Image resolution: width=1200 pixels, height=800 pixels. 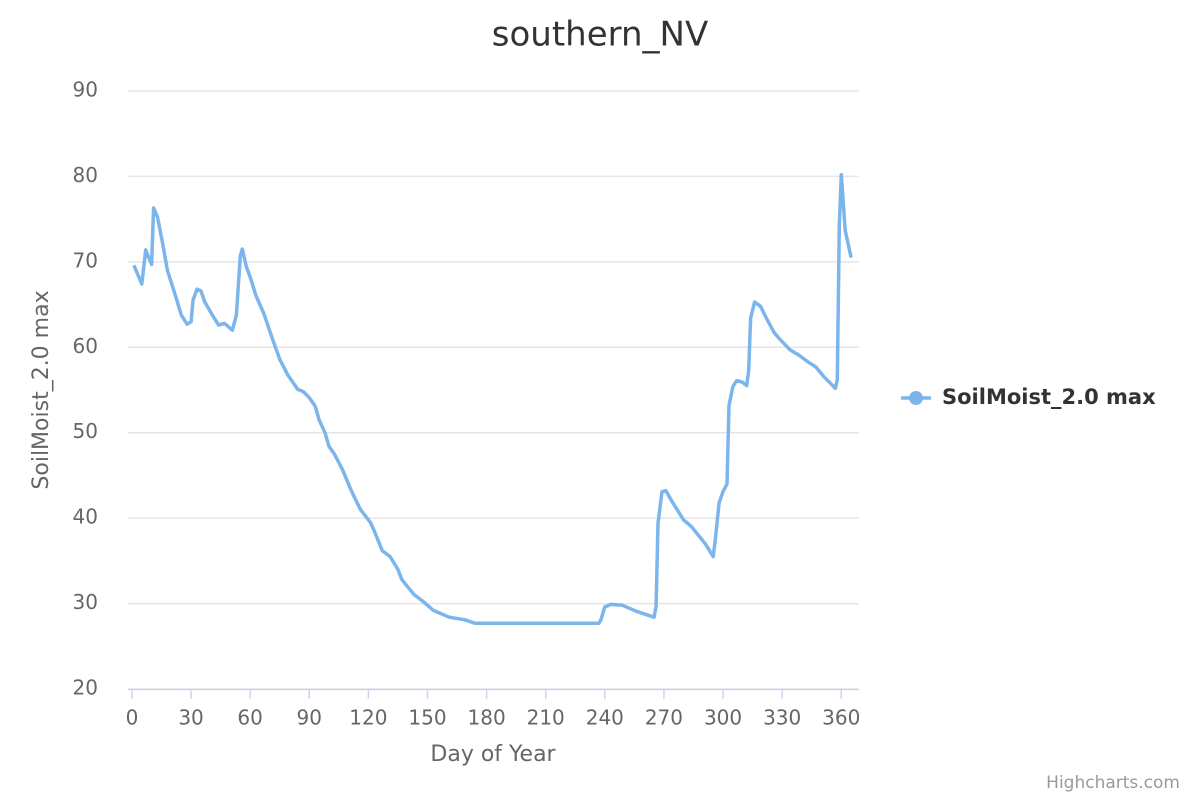 I want to click on y-tick-label: 50, so click(x=85, y=431).